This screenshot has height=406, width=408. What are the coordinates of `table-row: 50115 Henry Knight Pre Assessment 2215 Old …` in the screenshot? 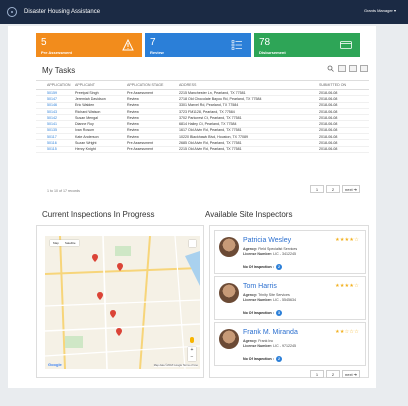 It's located at (202, 150).